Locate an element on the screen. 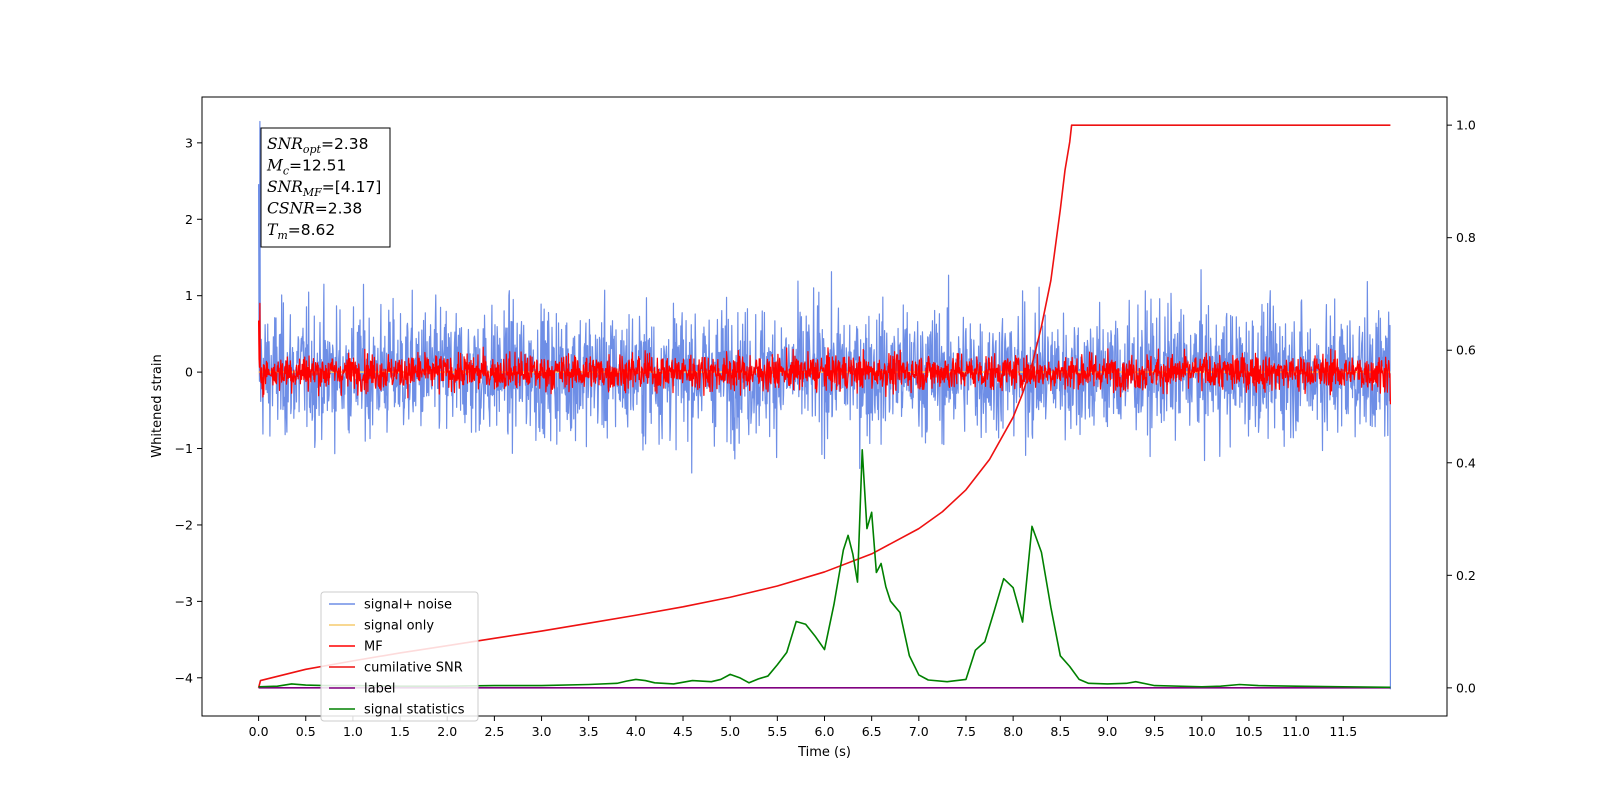 The image size is (1600, 800). stats-line: CSNR=2.38 is located at coordinates (314, 209).